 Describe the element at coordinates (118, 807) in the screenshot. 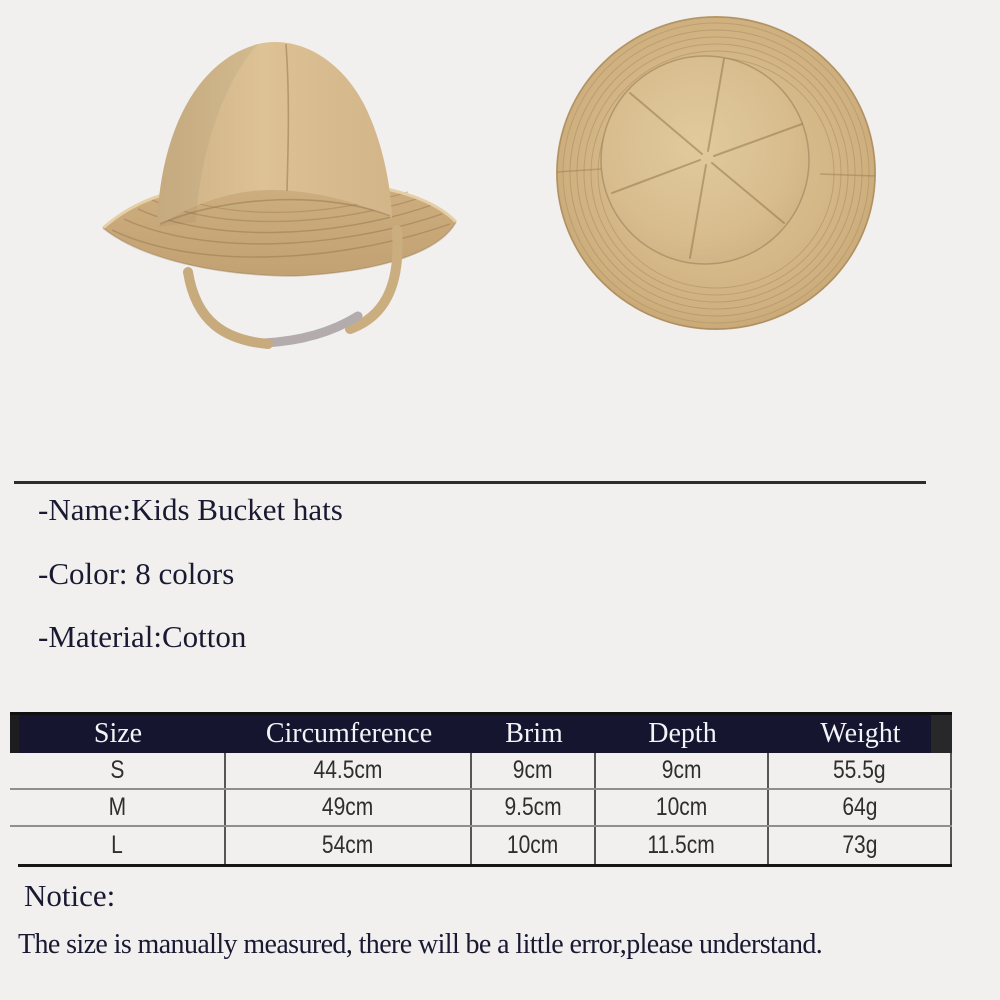

I see `cell-m-size: M` at that location.